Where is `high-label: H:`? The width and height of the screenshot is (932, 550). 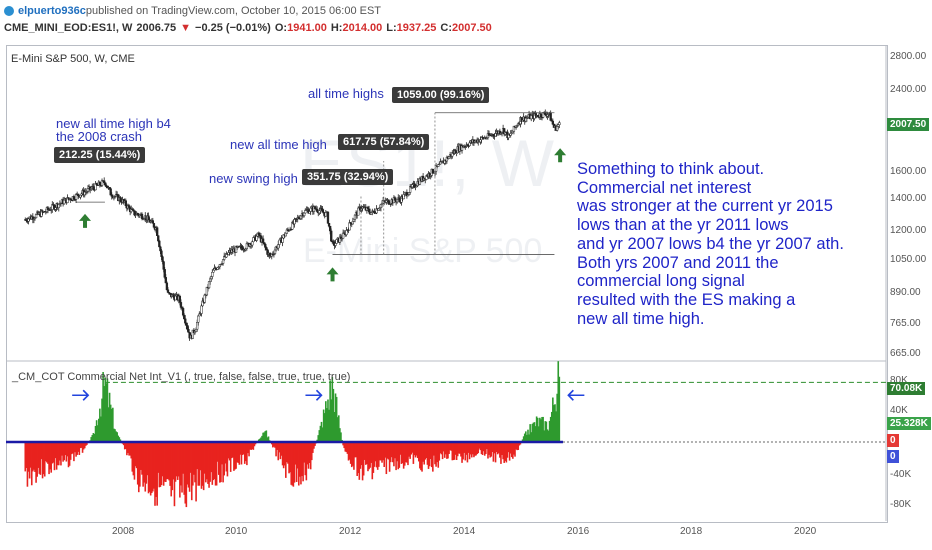 high-label: H: is located at coordinates (336, 28).